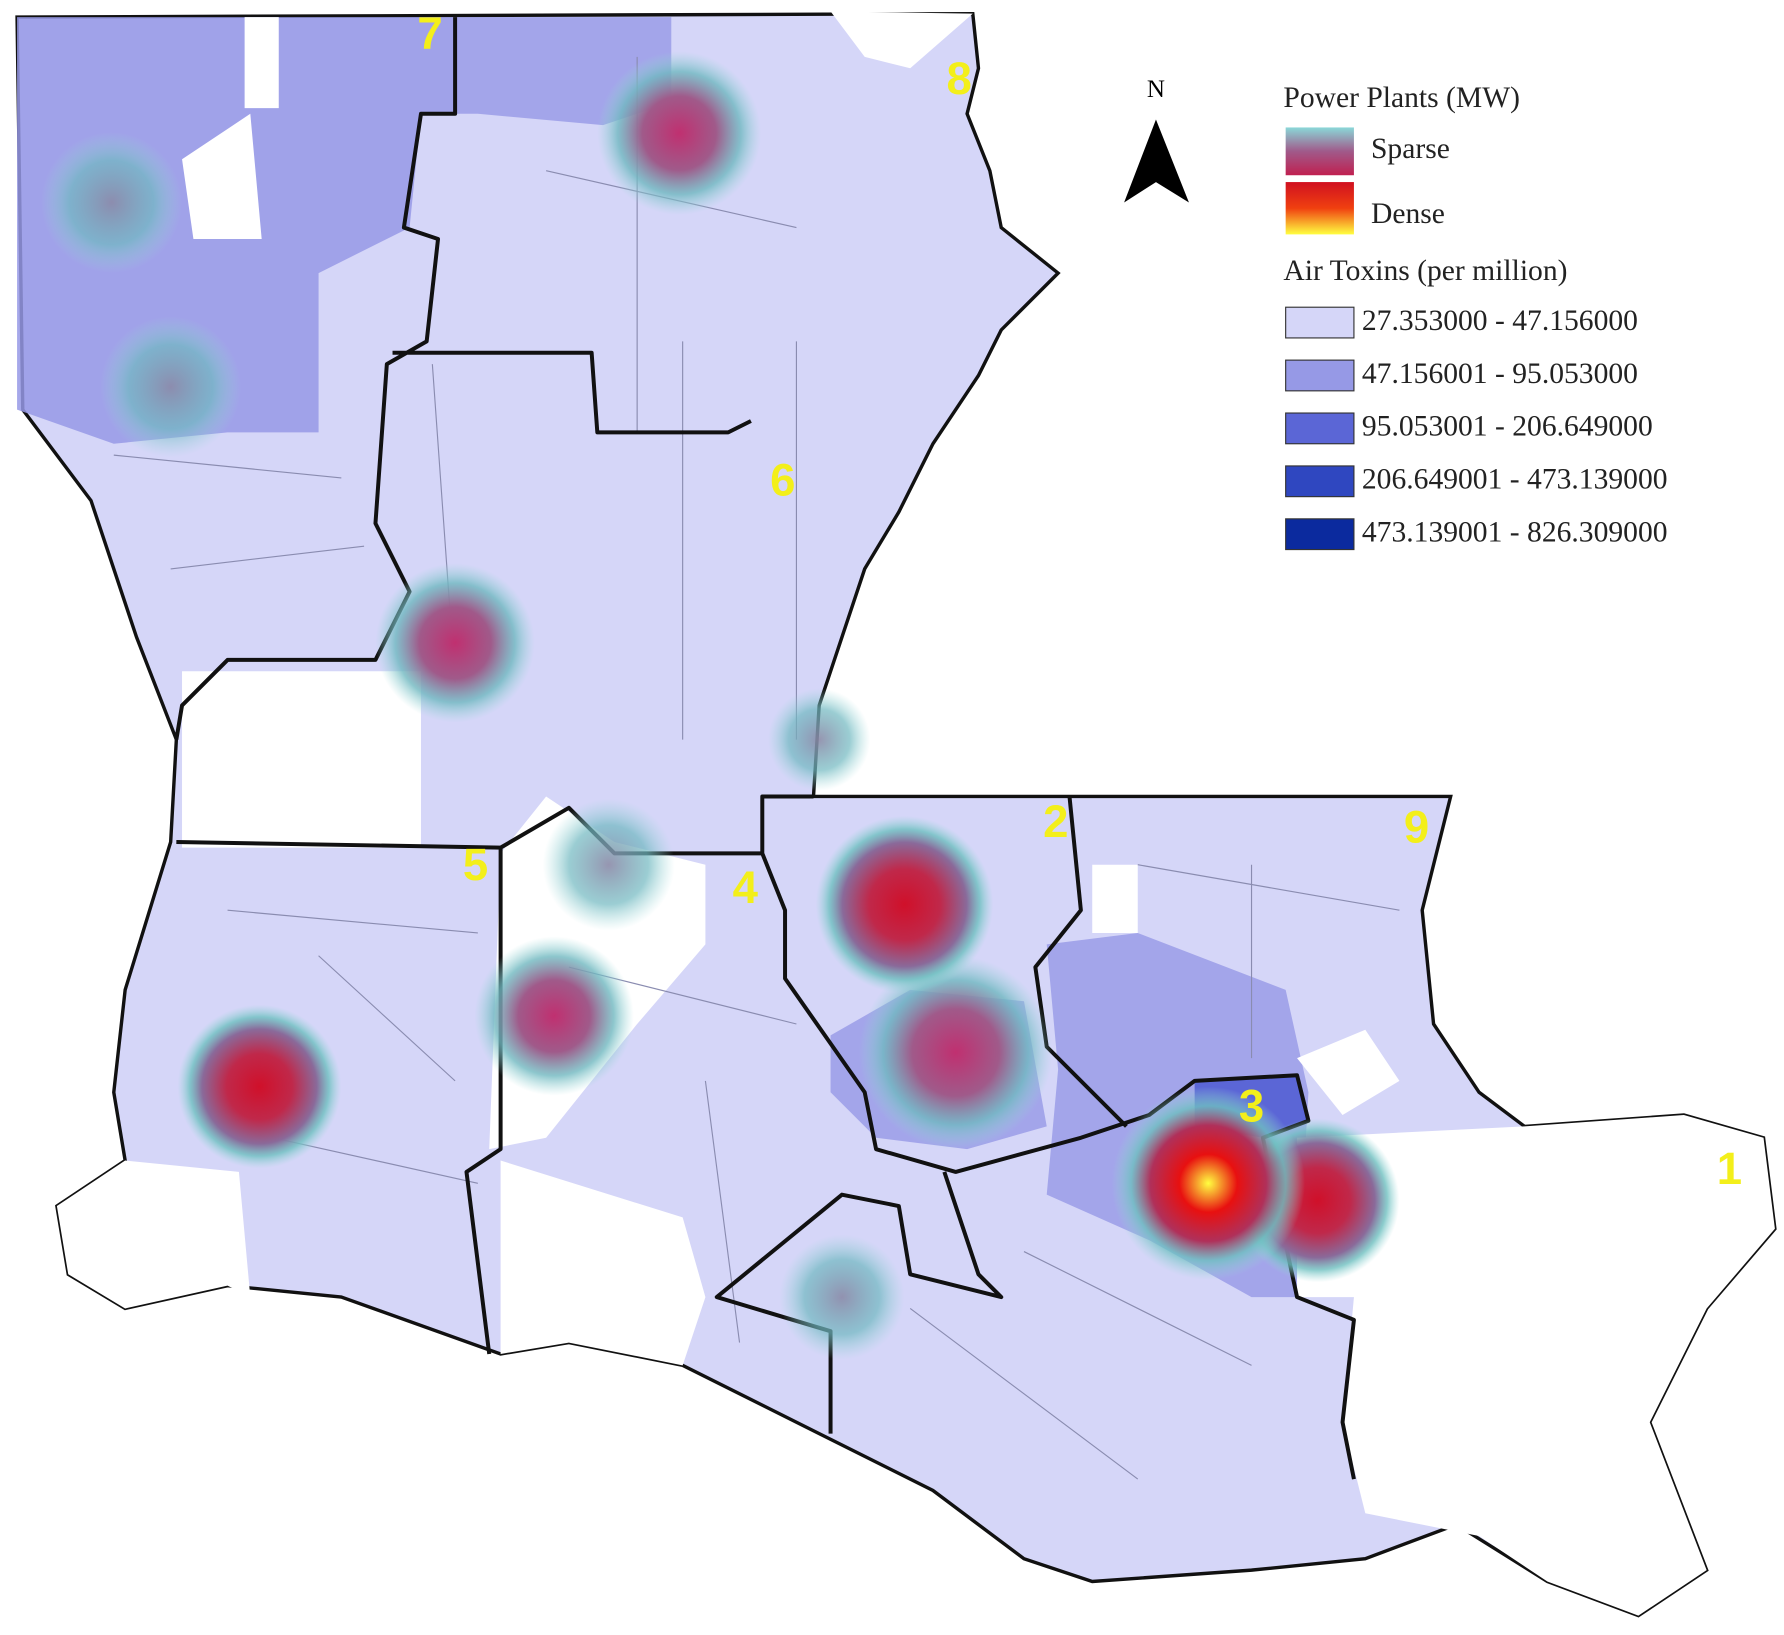  I want to click on north-arrow: N, so click(1156, 139).